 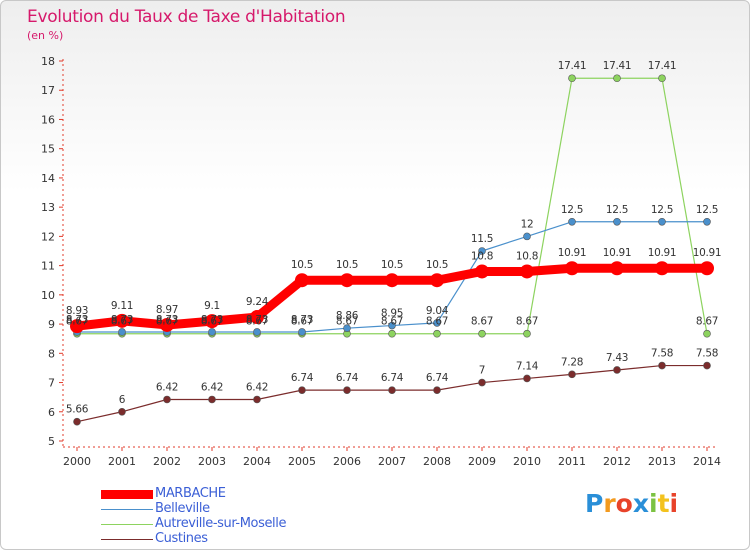 I want to click on data-point-autreville-2007, so click(x=392, y=333).